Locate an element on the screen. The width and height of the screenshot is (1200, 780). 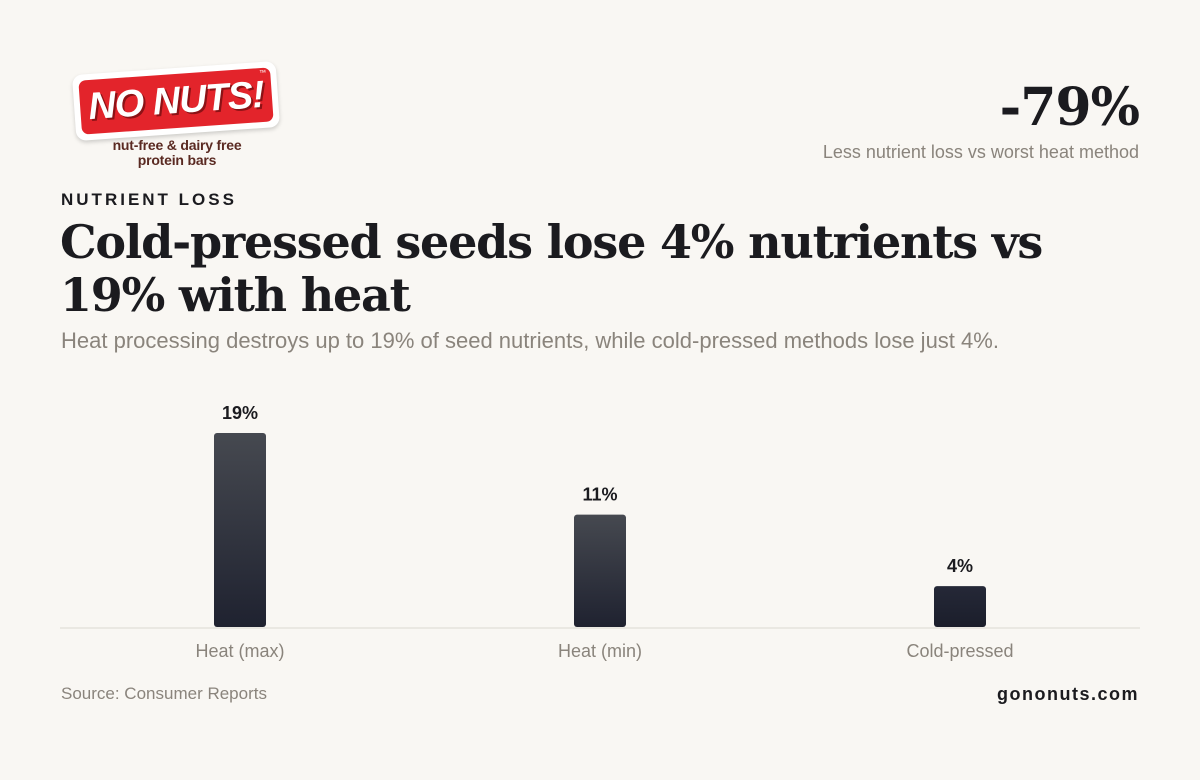
bar-value-label: 19% is located at coordinates (240, 413).